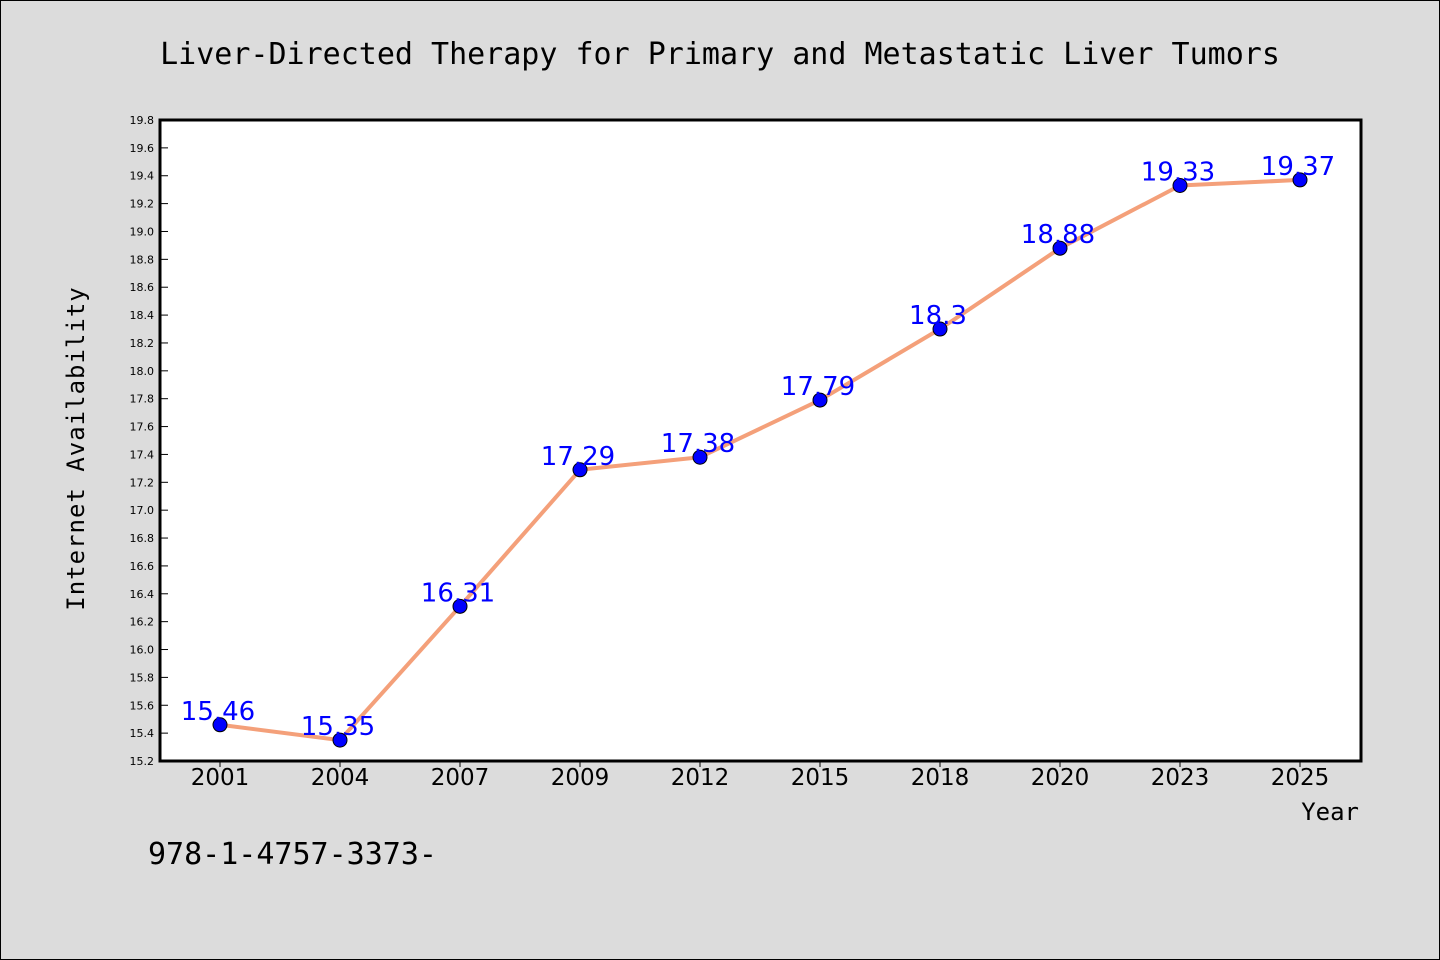 Image resolution: width=1440 pixels, height=960 pixels. What do you see at coordinates (760, 776) in the screenshot?
I see `x-axis: 2001 2004 2007 2009 2012 2015 2018 2020 2023 2025` at bounding box center [760, 776].